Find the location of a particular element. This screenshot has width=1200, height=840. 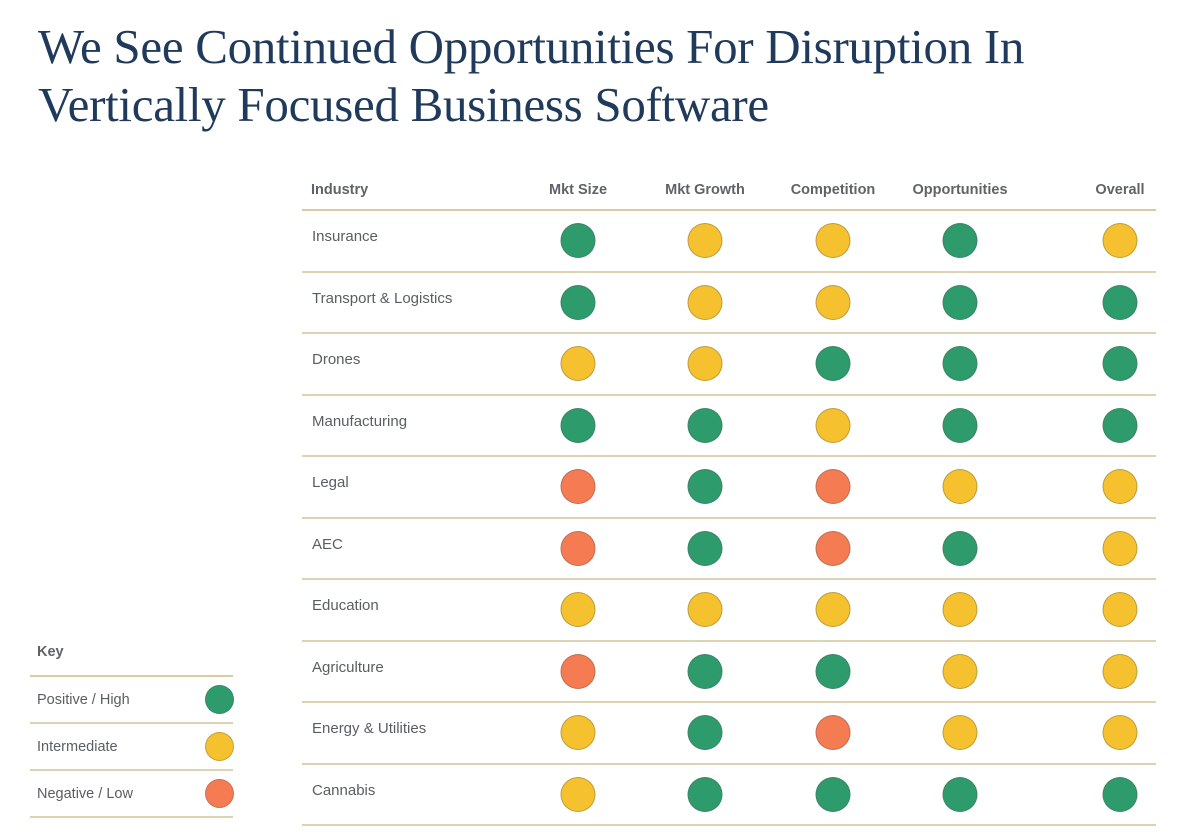

header-opportunities: Opportunities is located at coordinates (960, 190).